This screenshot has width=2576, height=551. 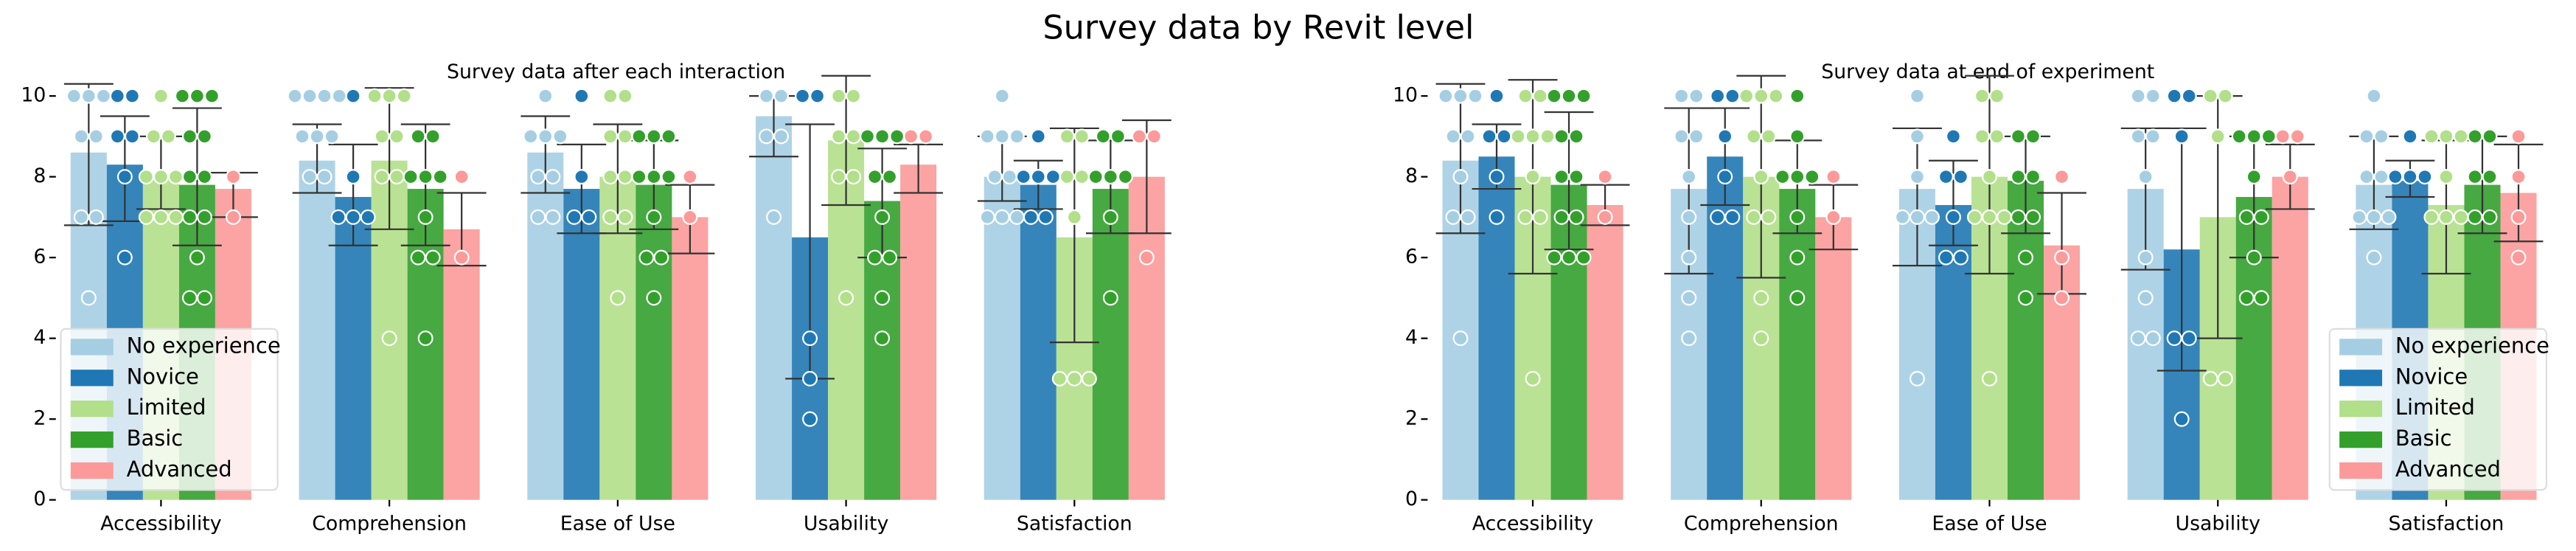 What do you see at coordinates (161, 524) in the screenshot?
I see `x-tick-label: Accessibility` at bounding box center [161, 524].